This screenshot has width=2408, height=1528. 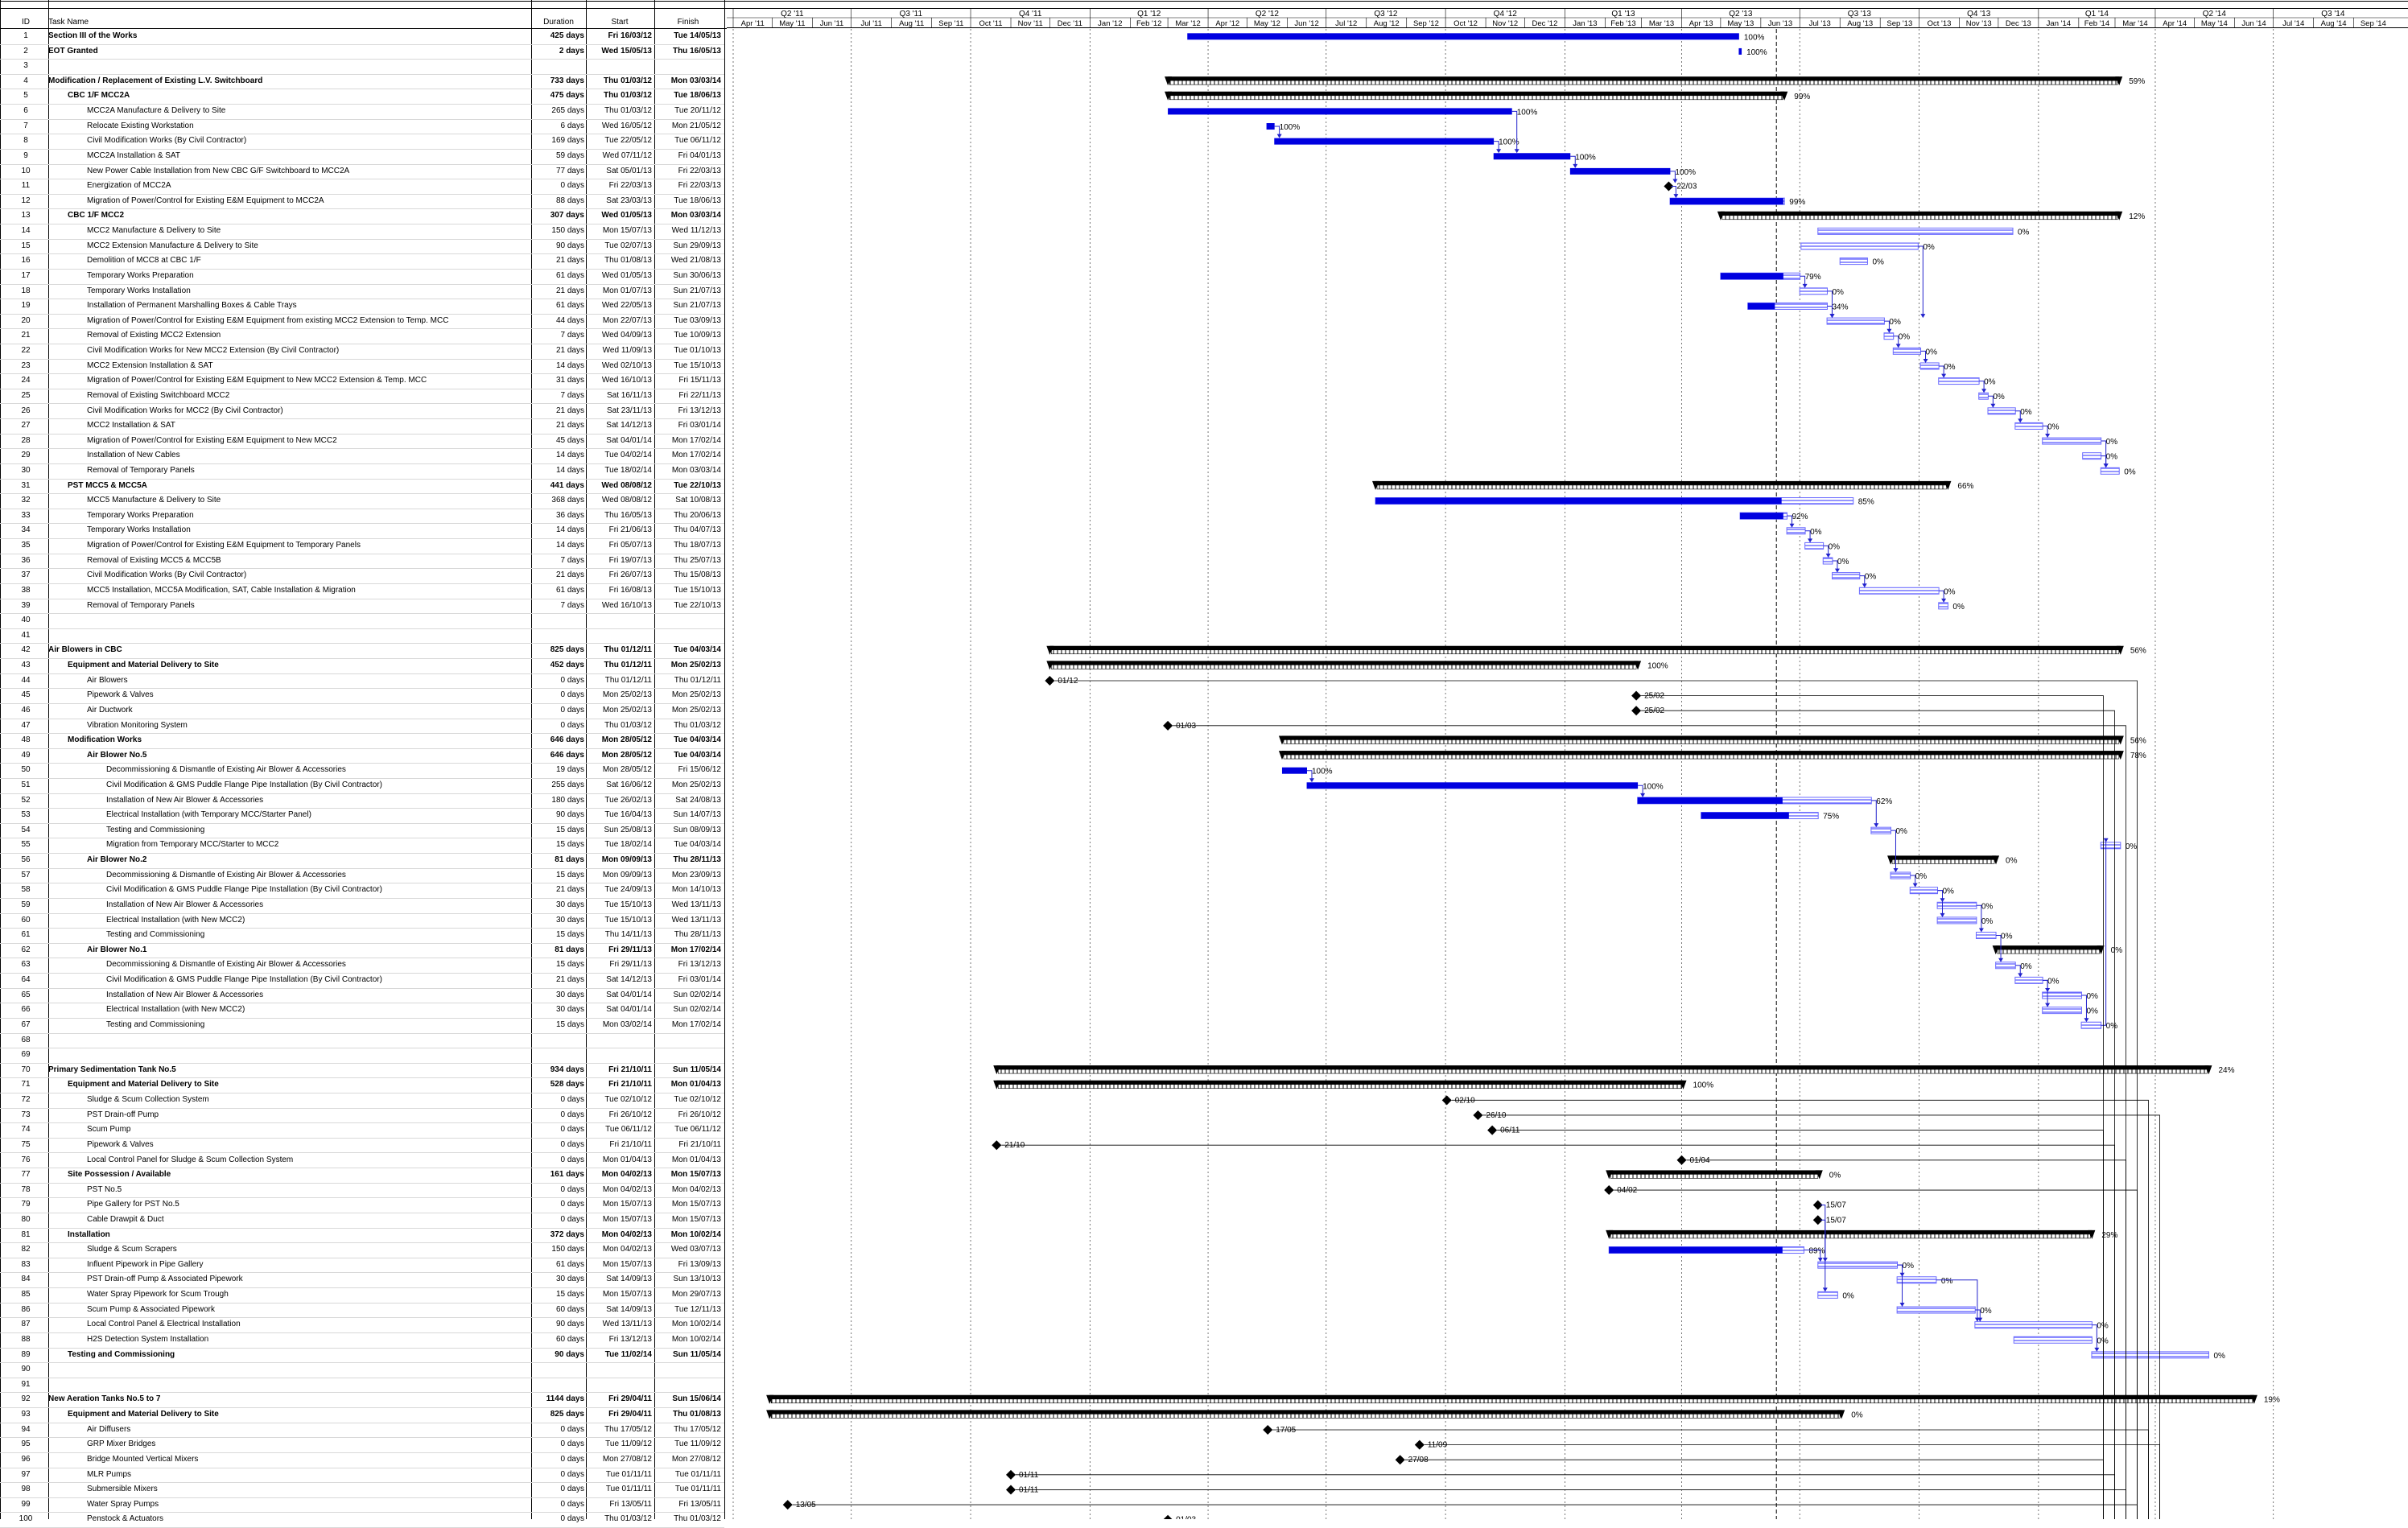 What do you see at coordinates (697, 935) in the screenshot?
I see `task-finish: Thu 28/11/13` at bounding box center [697, 935].